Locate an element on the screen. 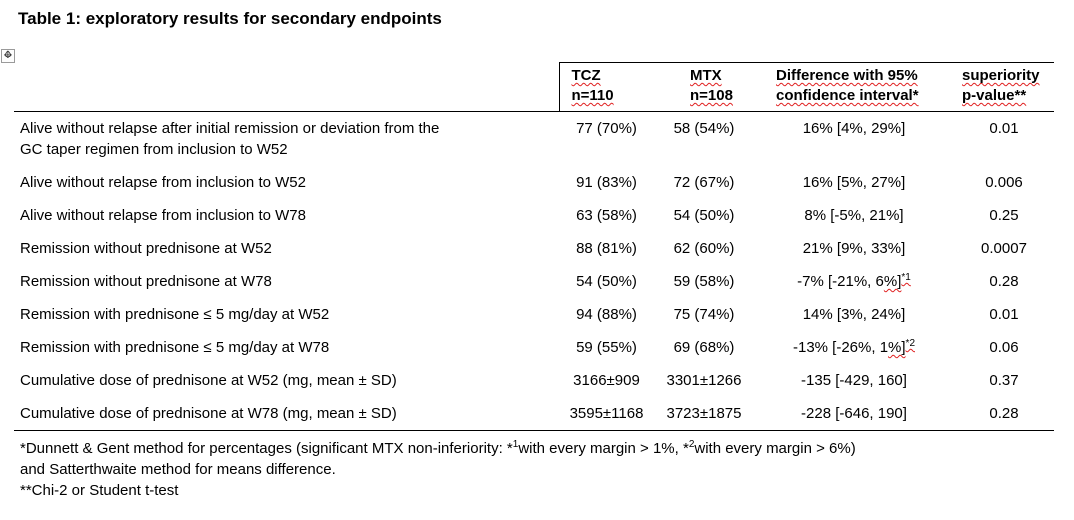 The image size is (1074, 520). tcz-cell: 3595±1168 is located at coordinates (606, 414).